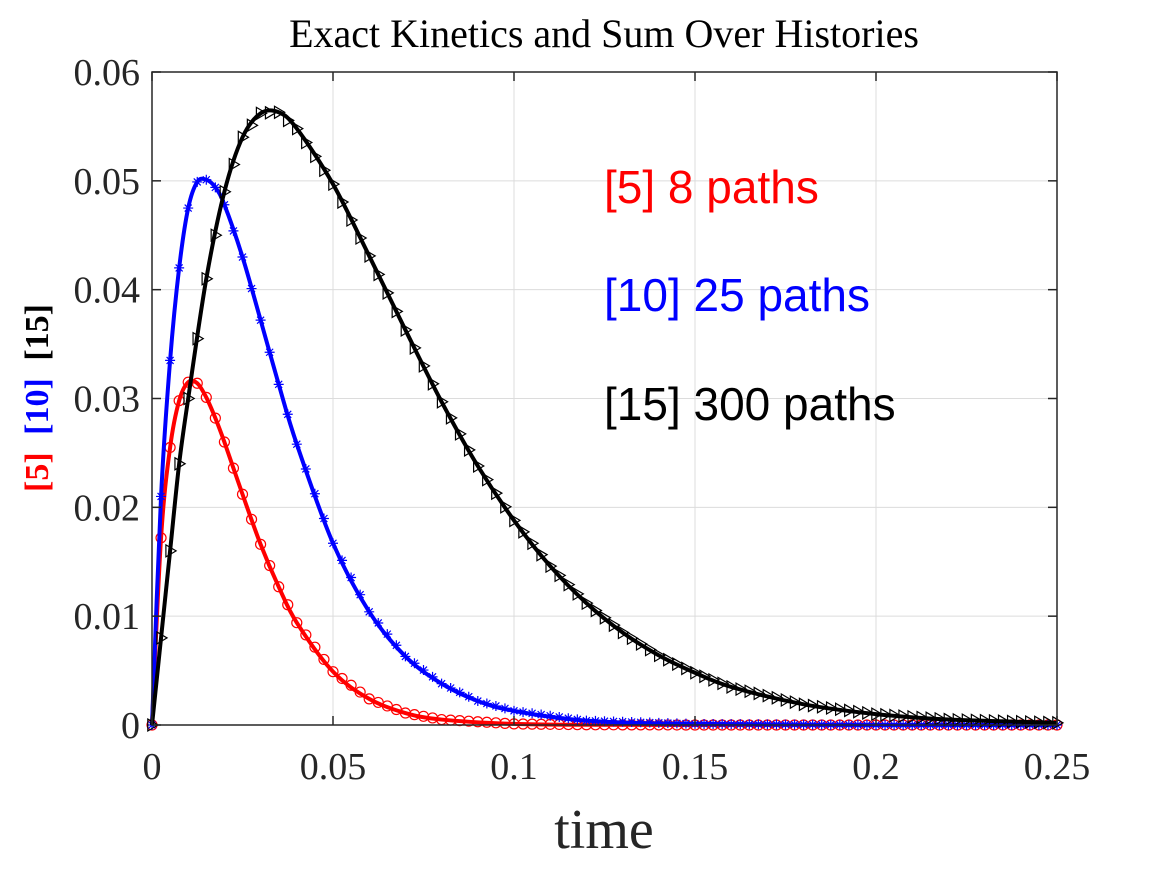 The image size is (1167, 875). What do you see at coordinates (107, 73) in the screenshot?
I see `y-tick-label: 0.06` at bounding box center [107, 73].